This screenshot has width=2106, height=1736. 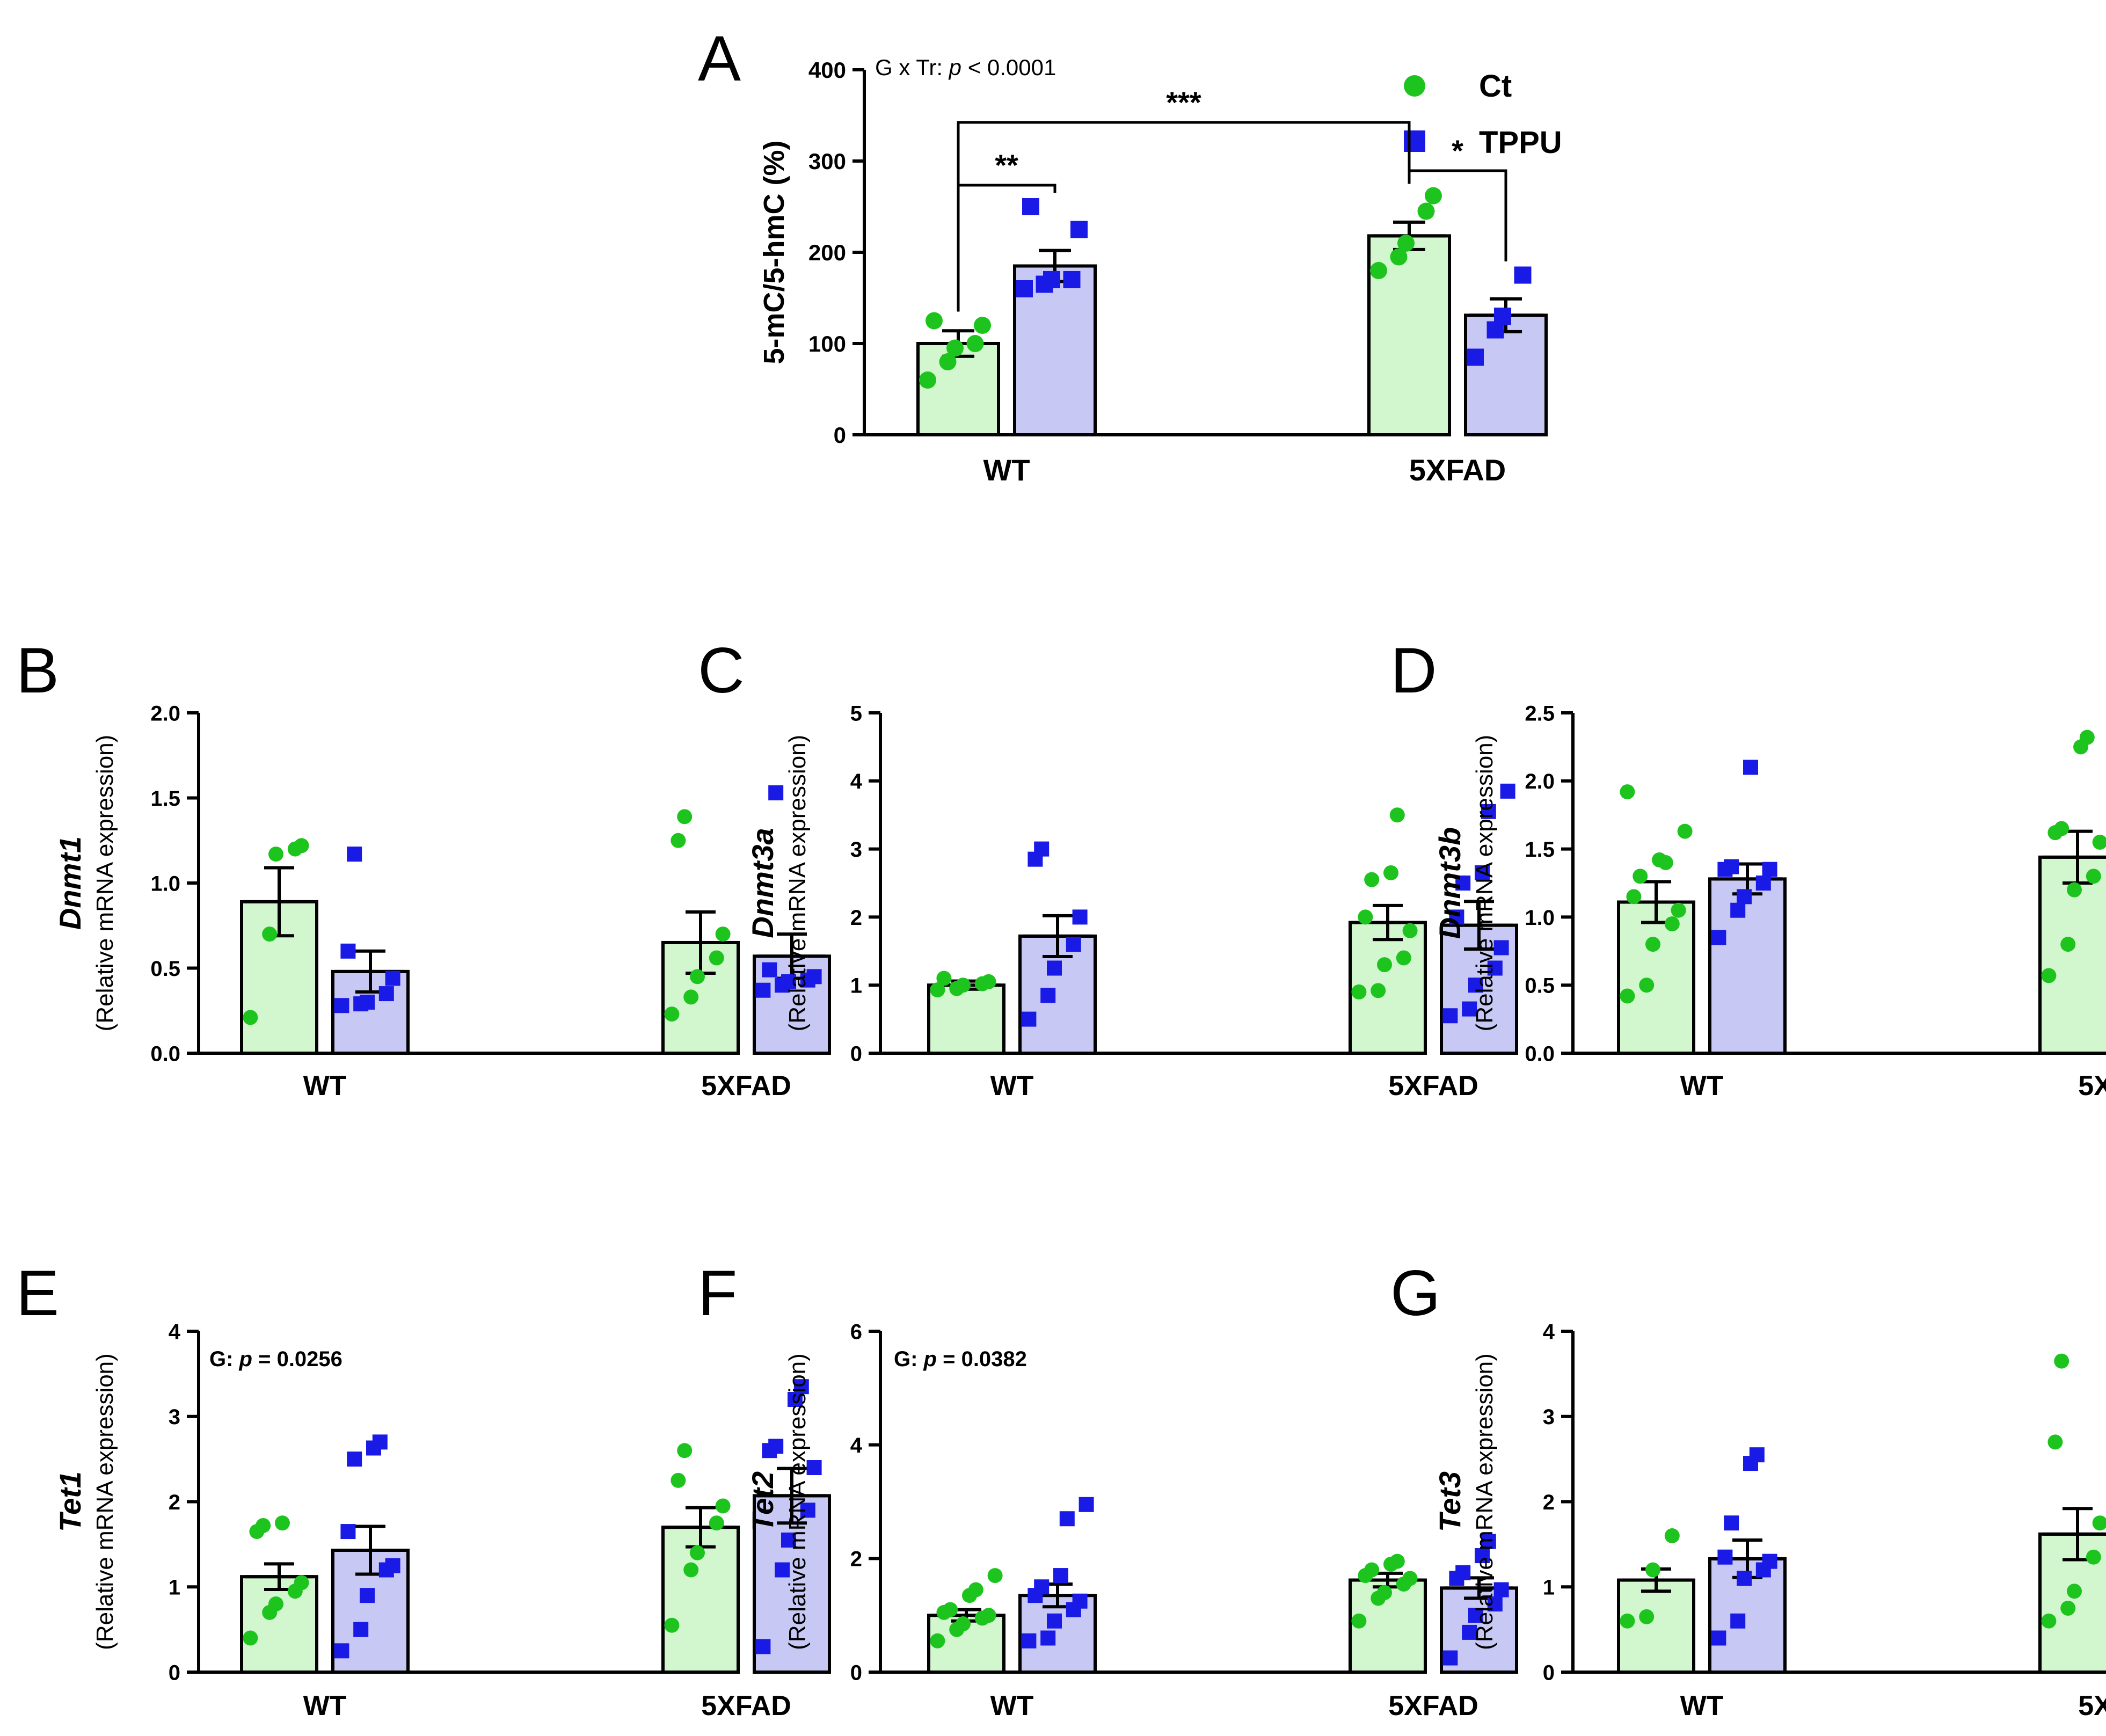 What do you see at coordinates (1484, 883) in the screenshot?
I see `y-axis-label-sub: (Relative mRNA expression)` at bounding box center [1484, 883].